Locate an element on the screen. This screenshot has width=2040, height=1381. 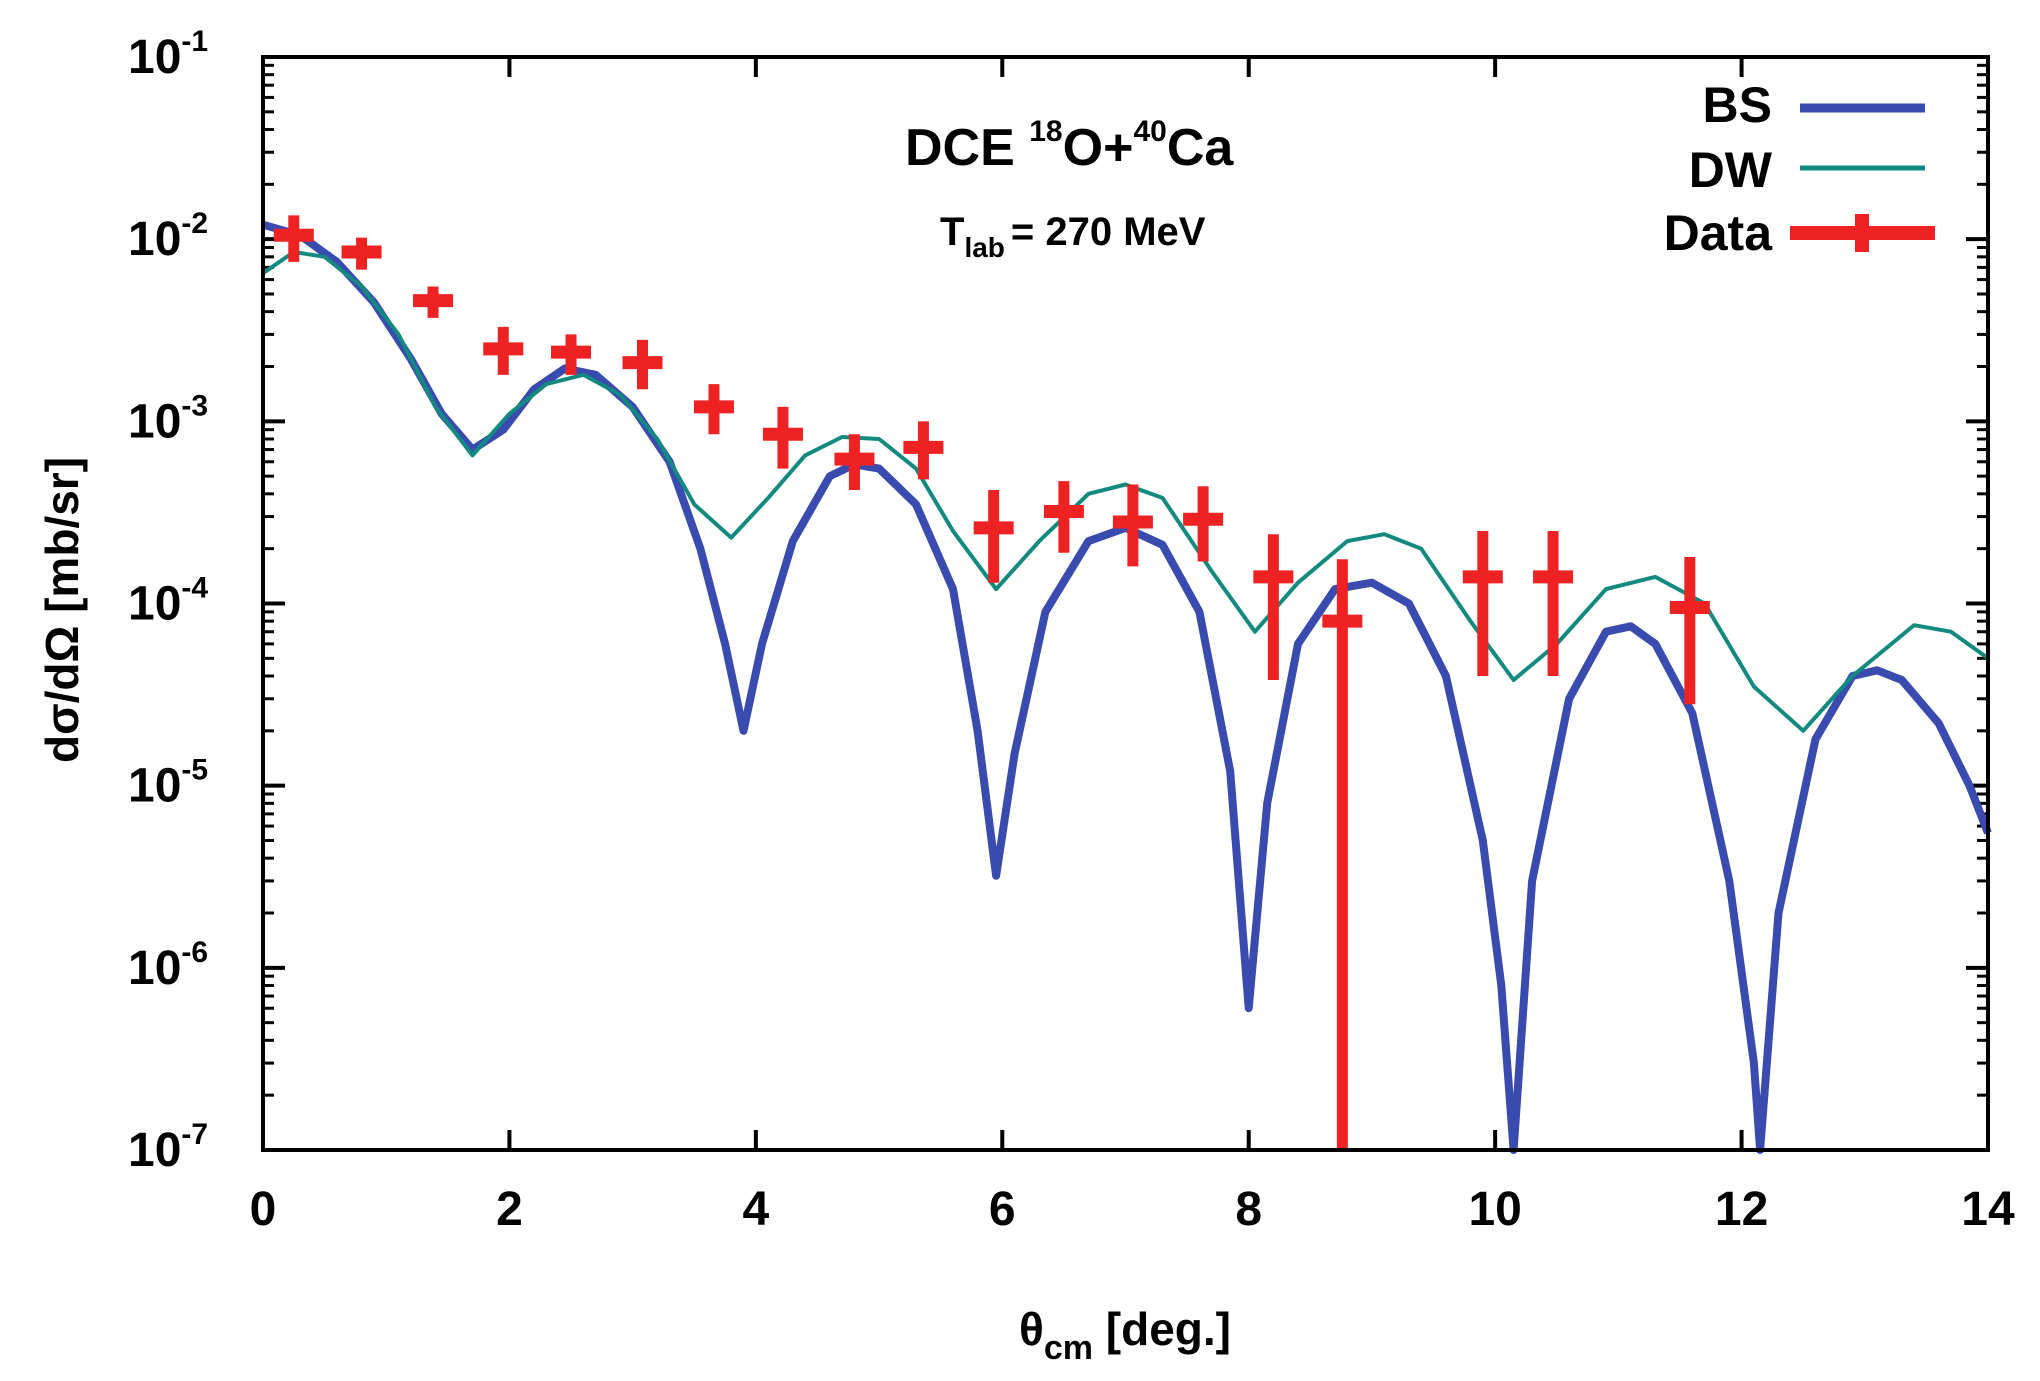
y-tick-label: 10⁻⁵ is located at coordinates (168, 783).